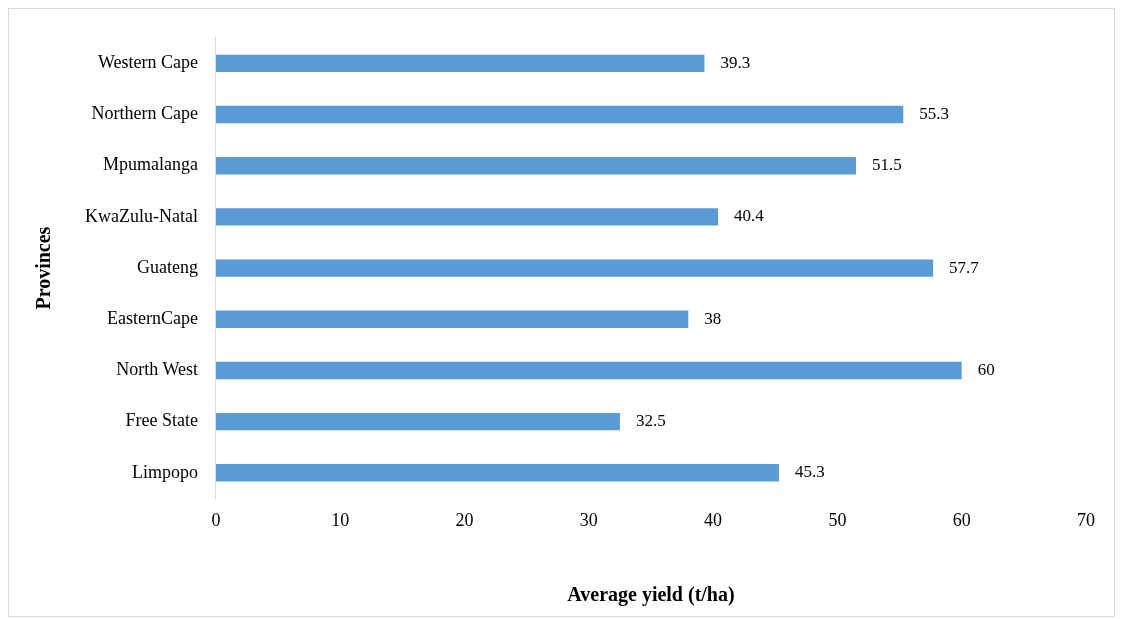 This screenshot has height=619, width=1123. Describe the element at coordinates (150, 164) in the screenshot. I see `y-tick-label: Mpumalanga` at that location.